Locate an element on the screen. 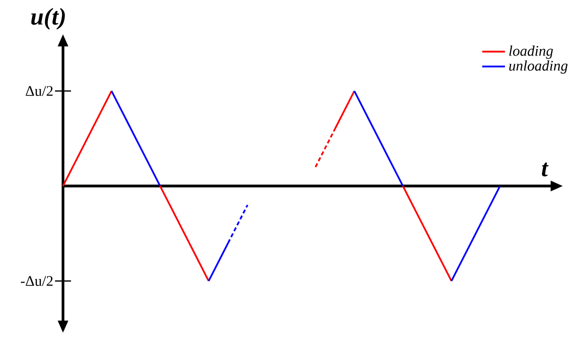  text: Δu/2 is located at coordinates (39, 91).